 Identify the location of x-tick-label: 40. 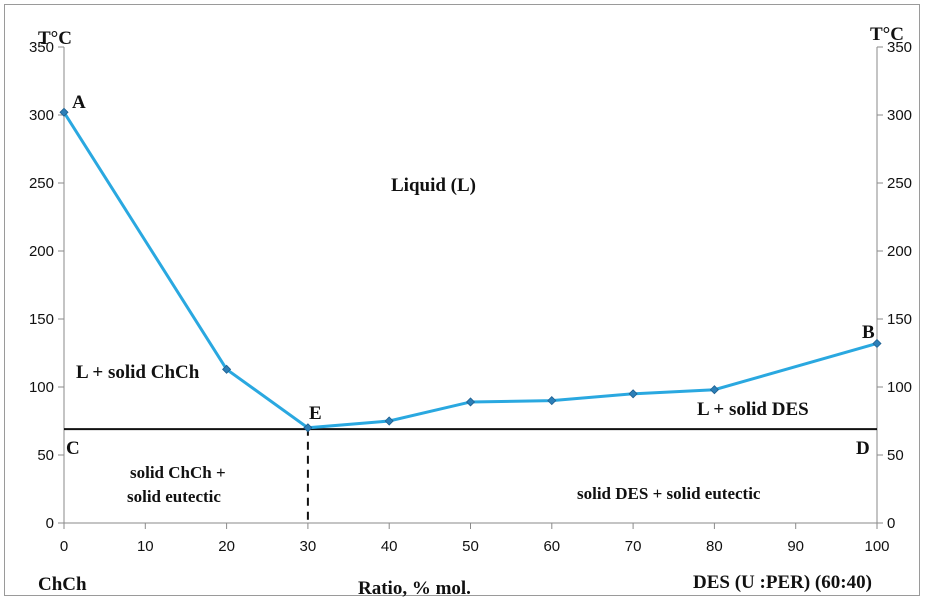
(389, 546).